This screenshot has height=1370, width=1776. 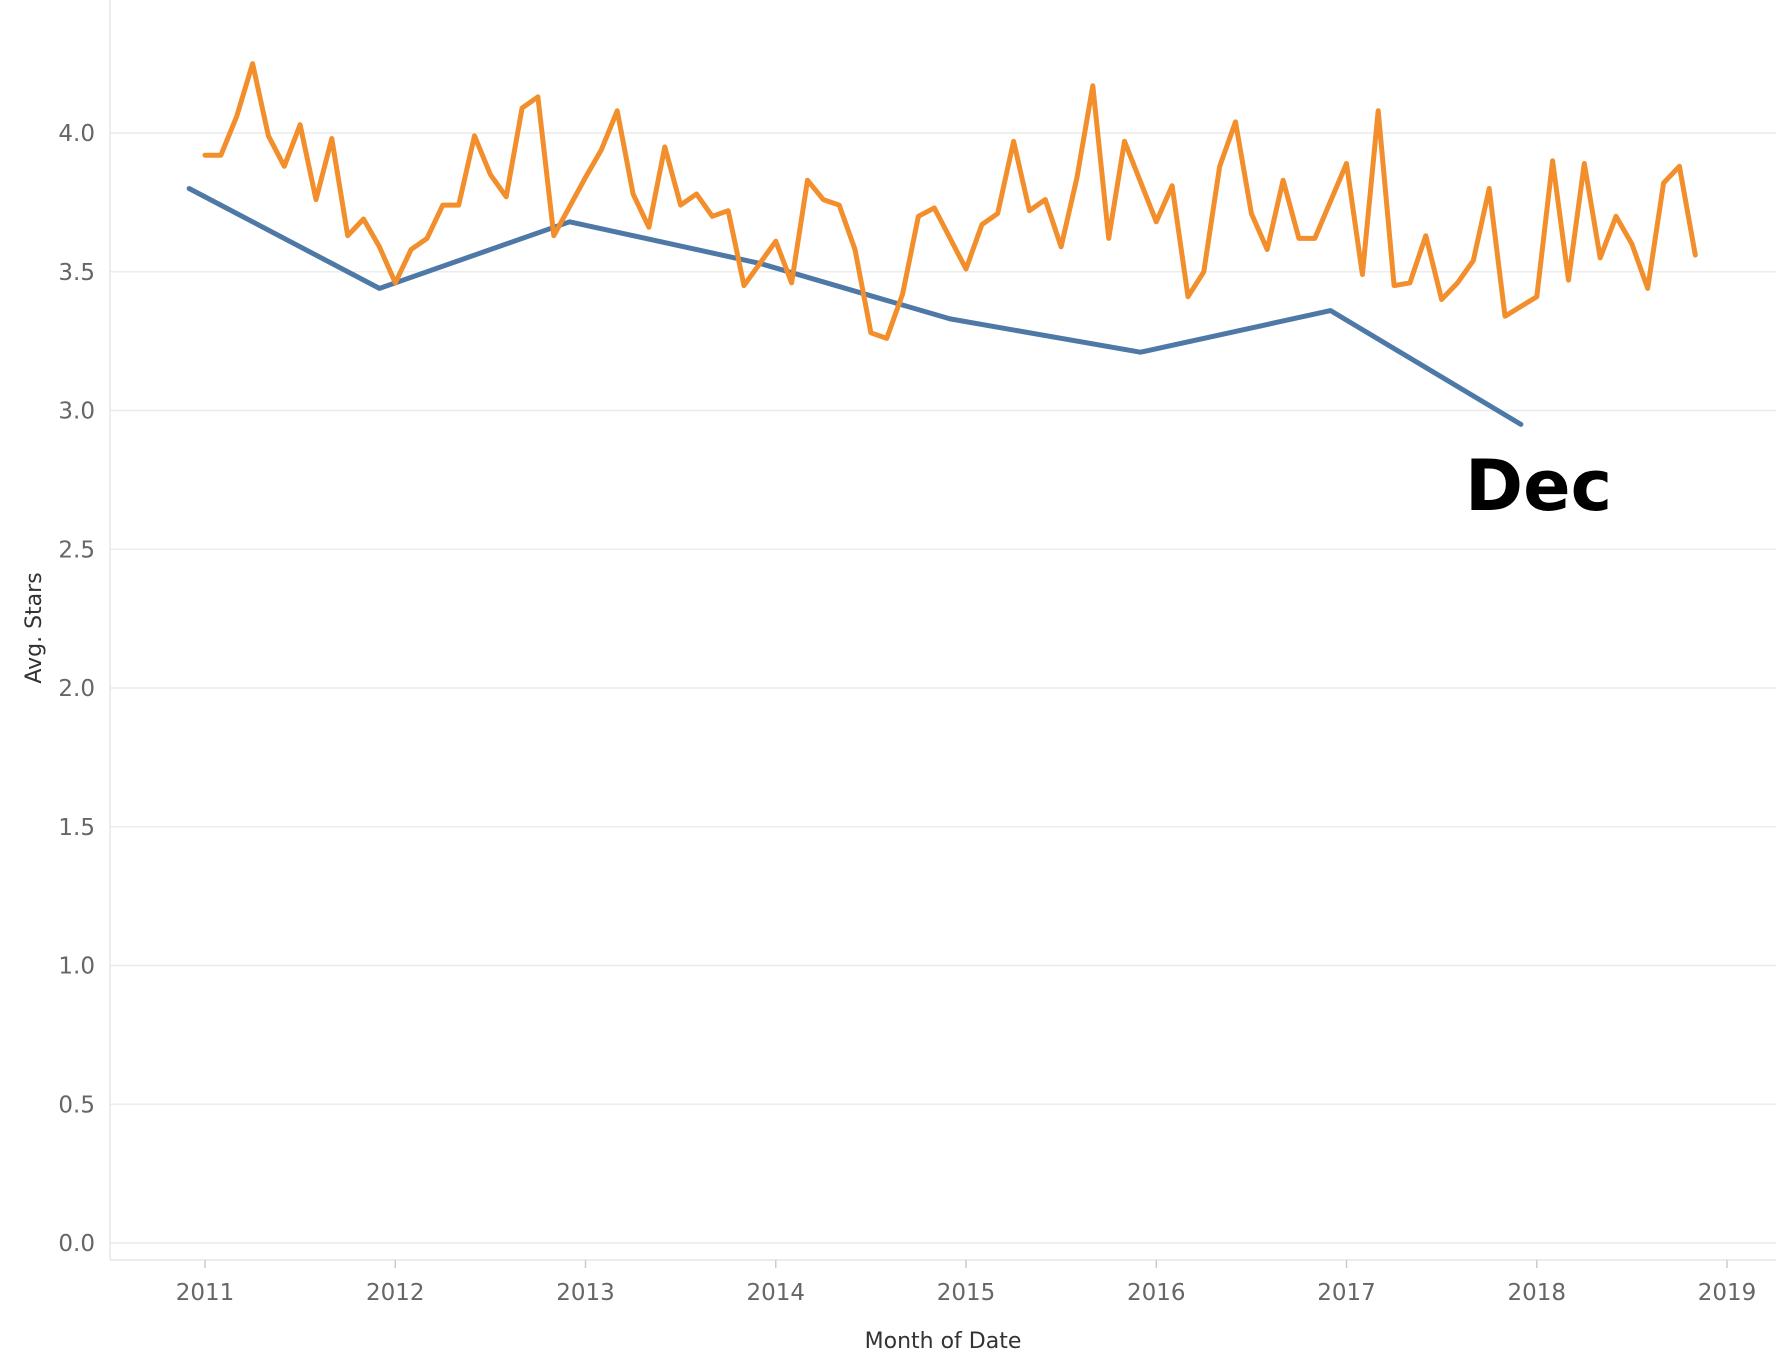 I want to click on y-tick-label: 2.5, so click(x=76, y=550).